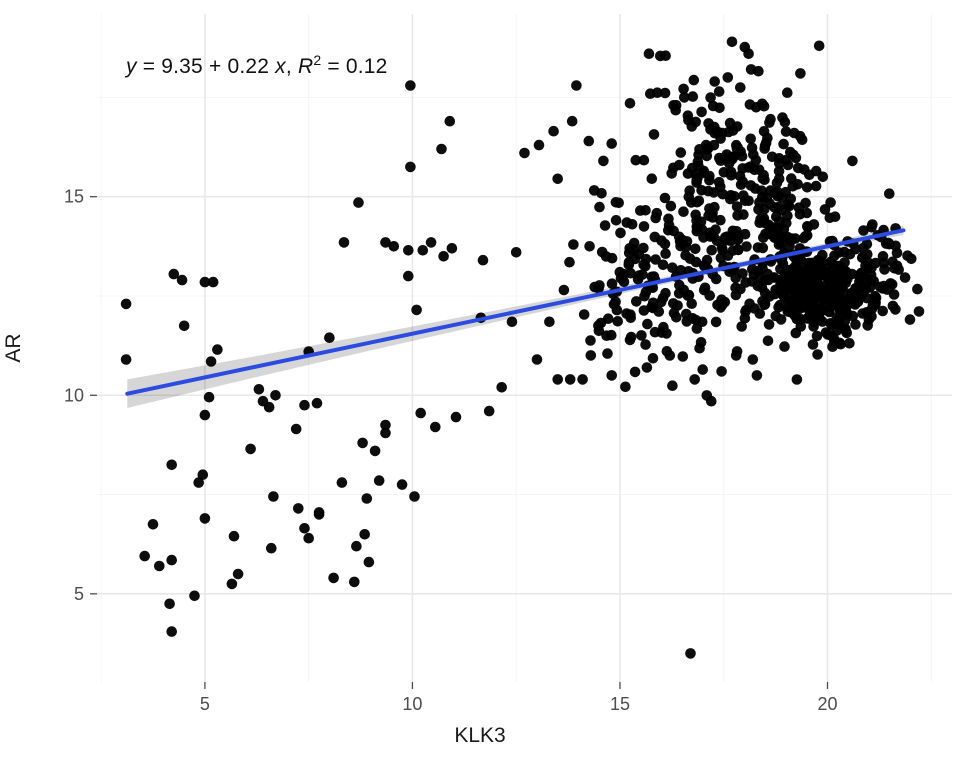 The width and height of the screenshot is (960, 768). What do you see at coordinates (13, 348) in the screenshot?
I see `y-axis-title: AR` at bounding box center [13, 348].